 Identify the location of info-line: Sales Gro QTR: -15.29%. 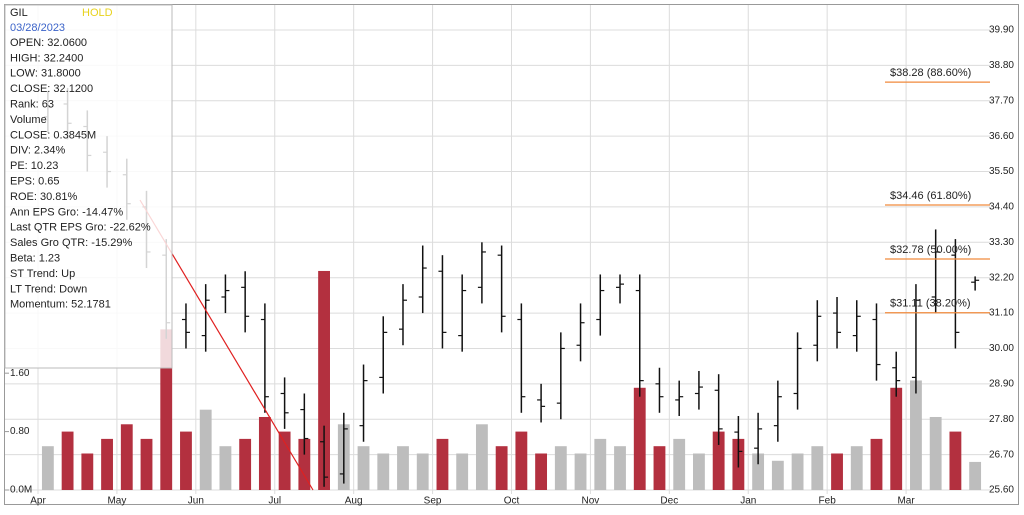
(71, 243).